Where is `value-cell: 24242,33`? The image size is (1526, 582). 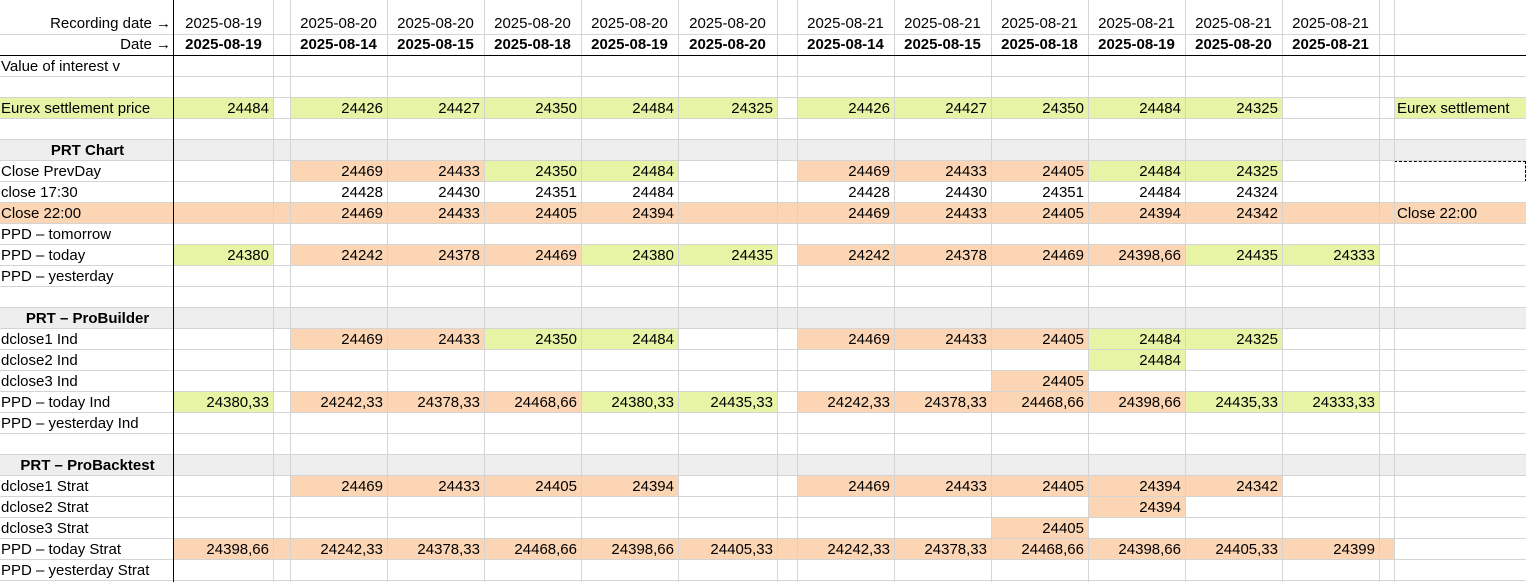 value-cell: 24242,33 is located at coordinates (845, 549).